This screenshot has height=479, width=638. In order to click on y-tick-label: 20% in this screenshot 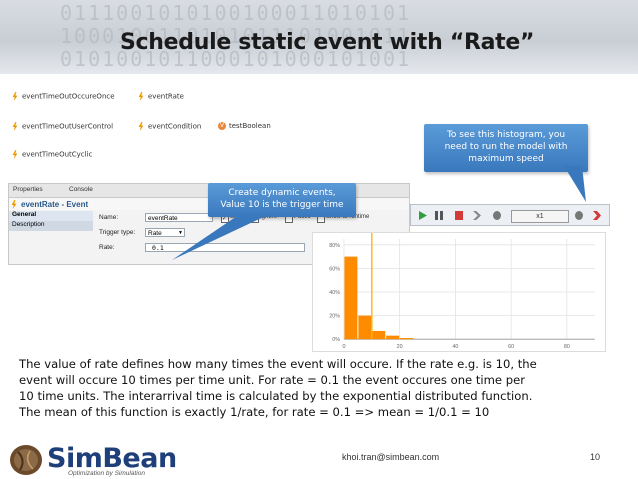, I will do `click(334, 317)`.